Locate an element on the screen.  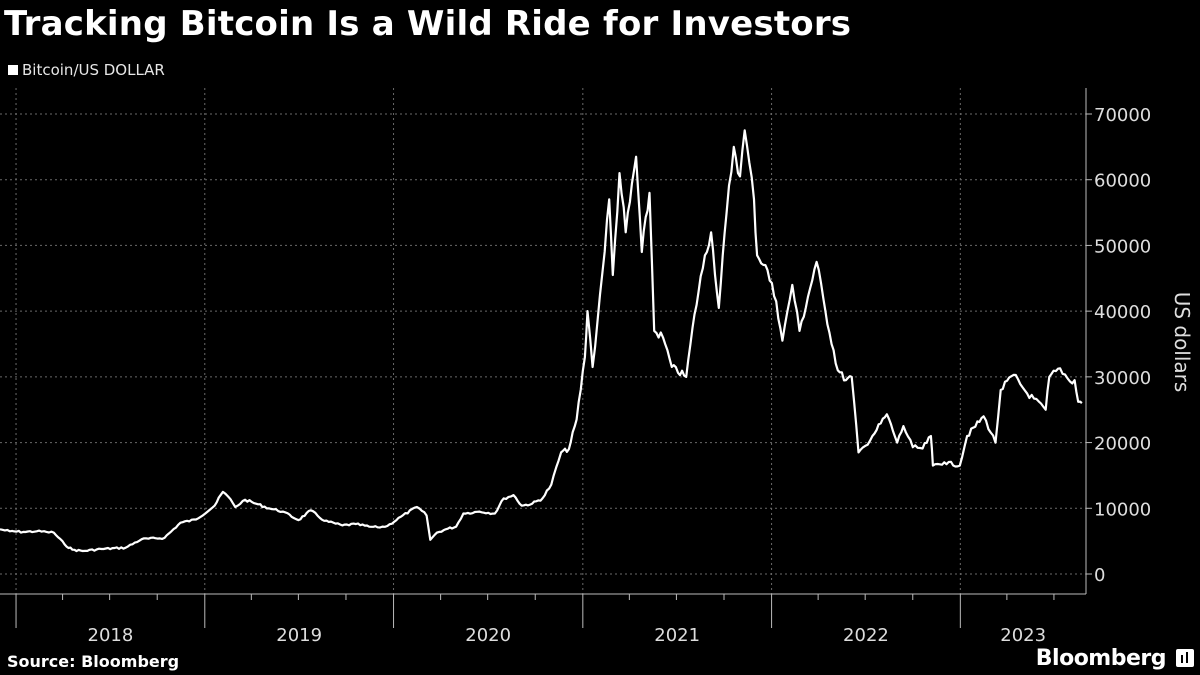
y-tick-label: 60000 is located at coordinates (1122, 181).